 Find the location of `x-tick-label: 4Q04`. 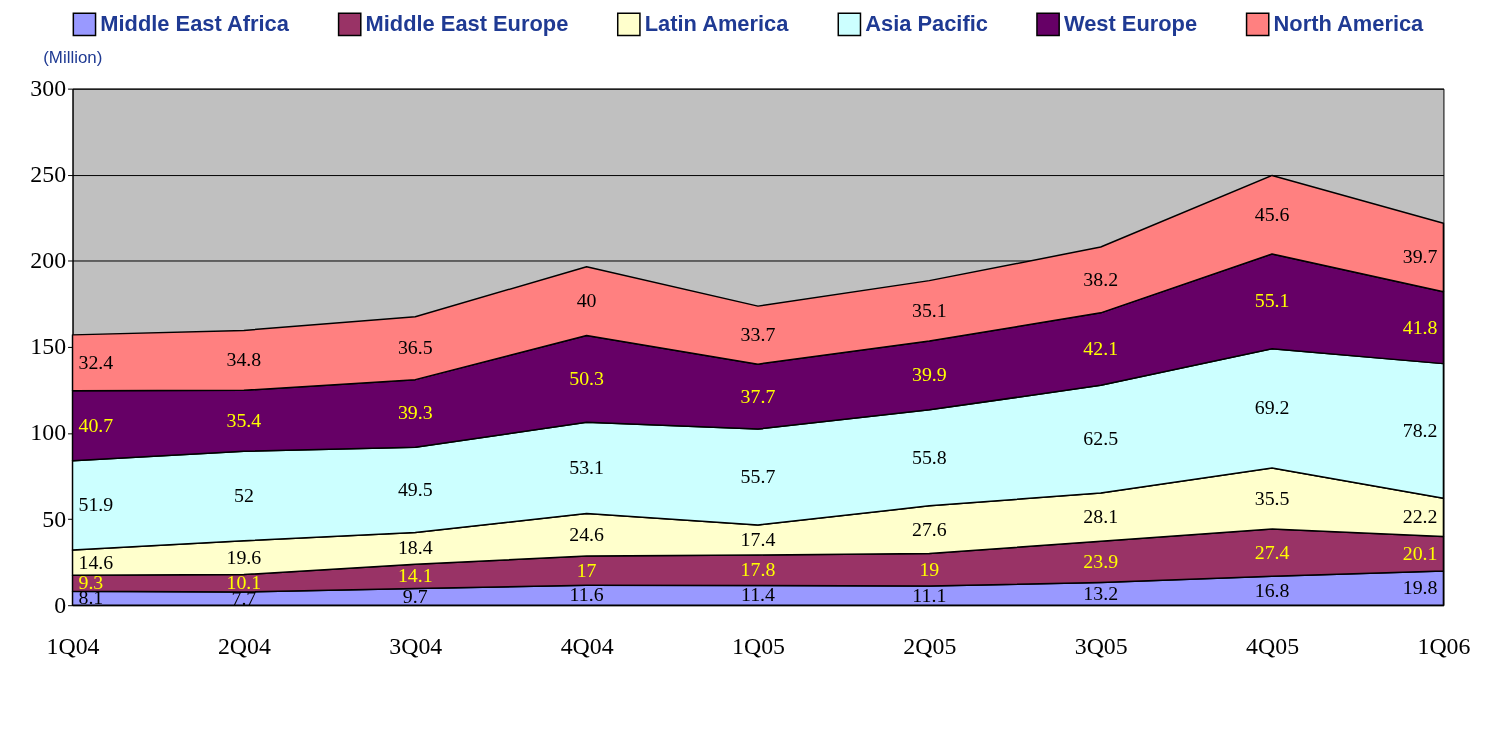

x-tick-label: 4Q04 is located at coordinates (587, 646).